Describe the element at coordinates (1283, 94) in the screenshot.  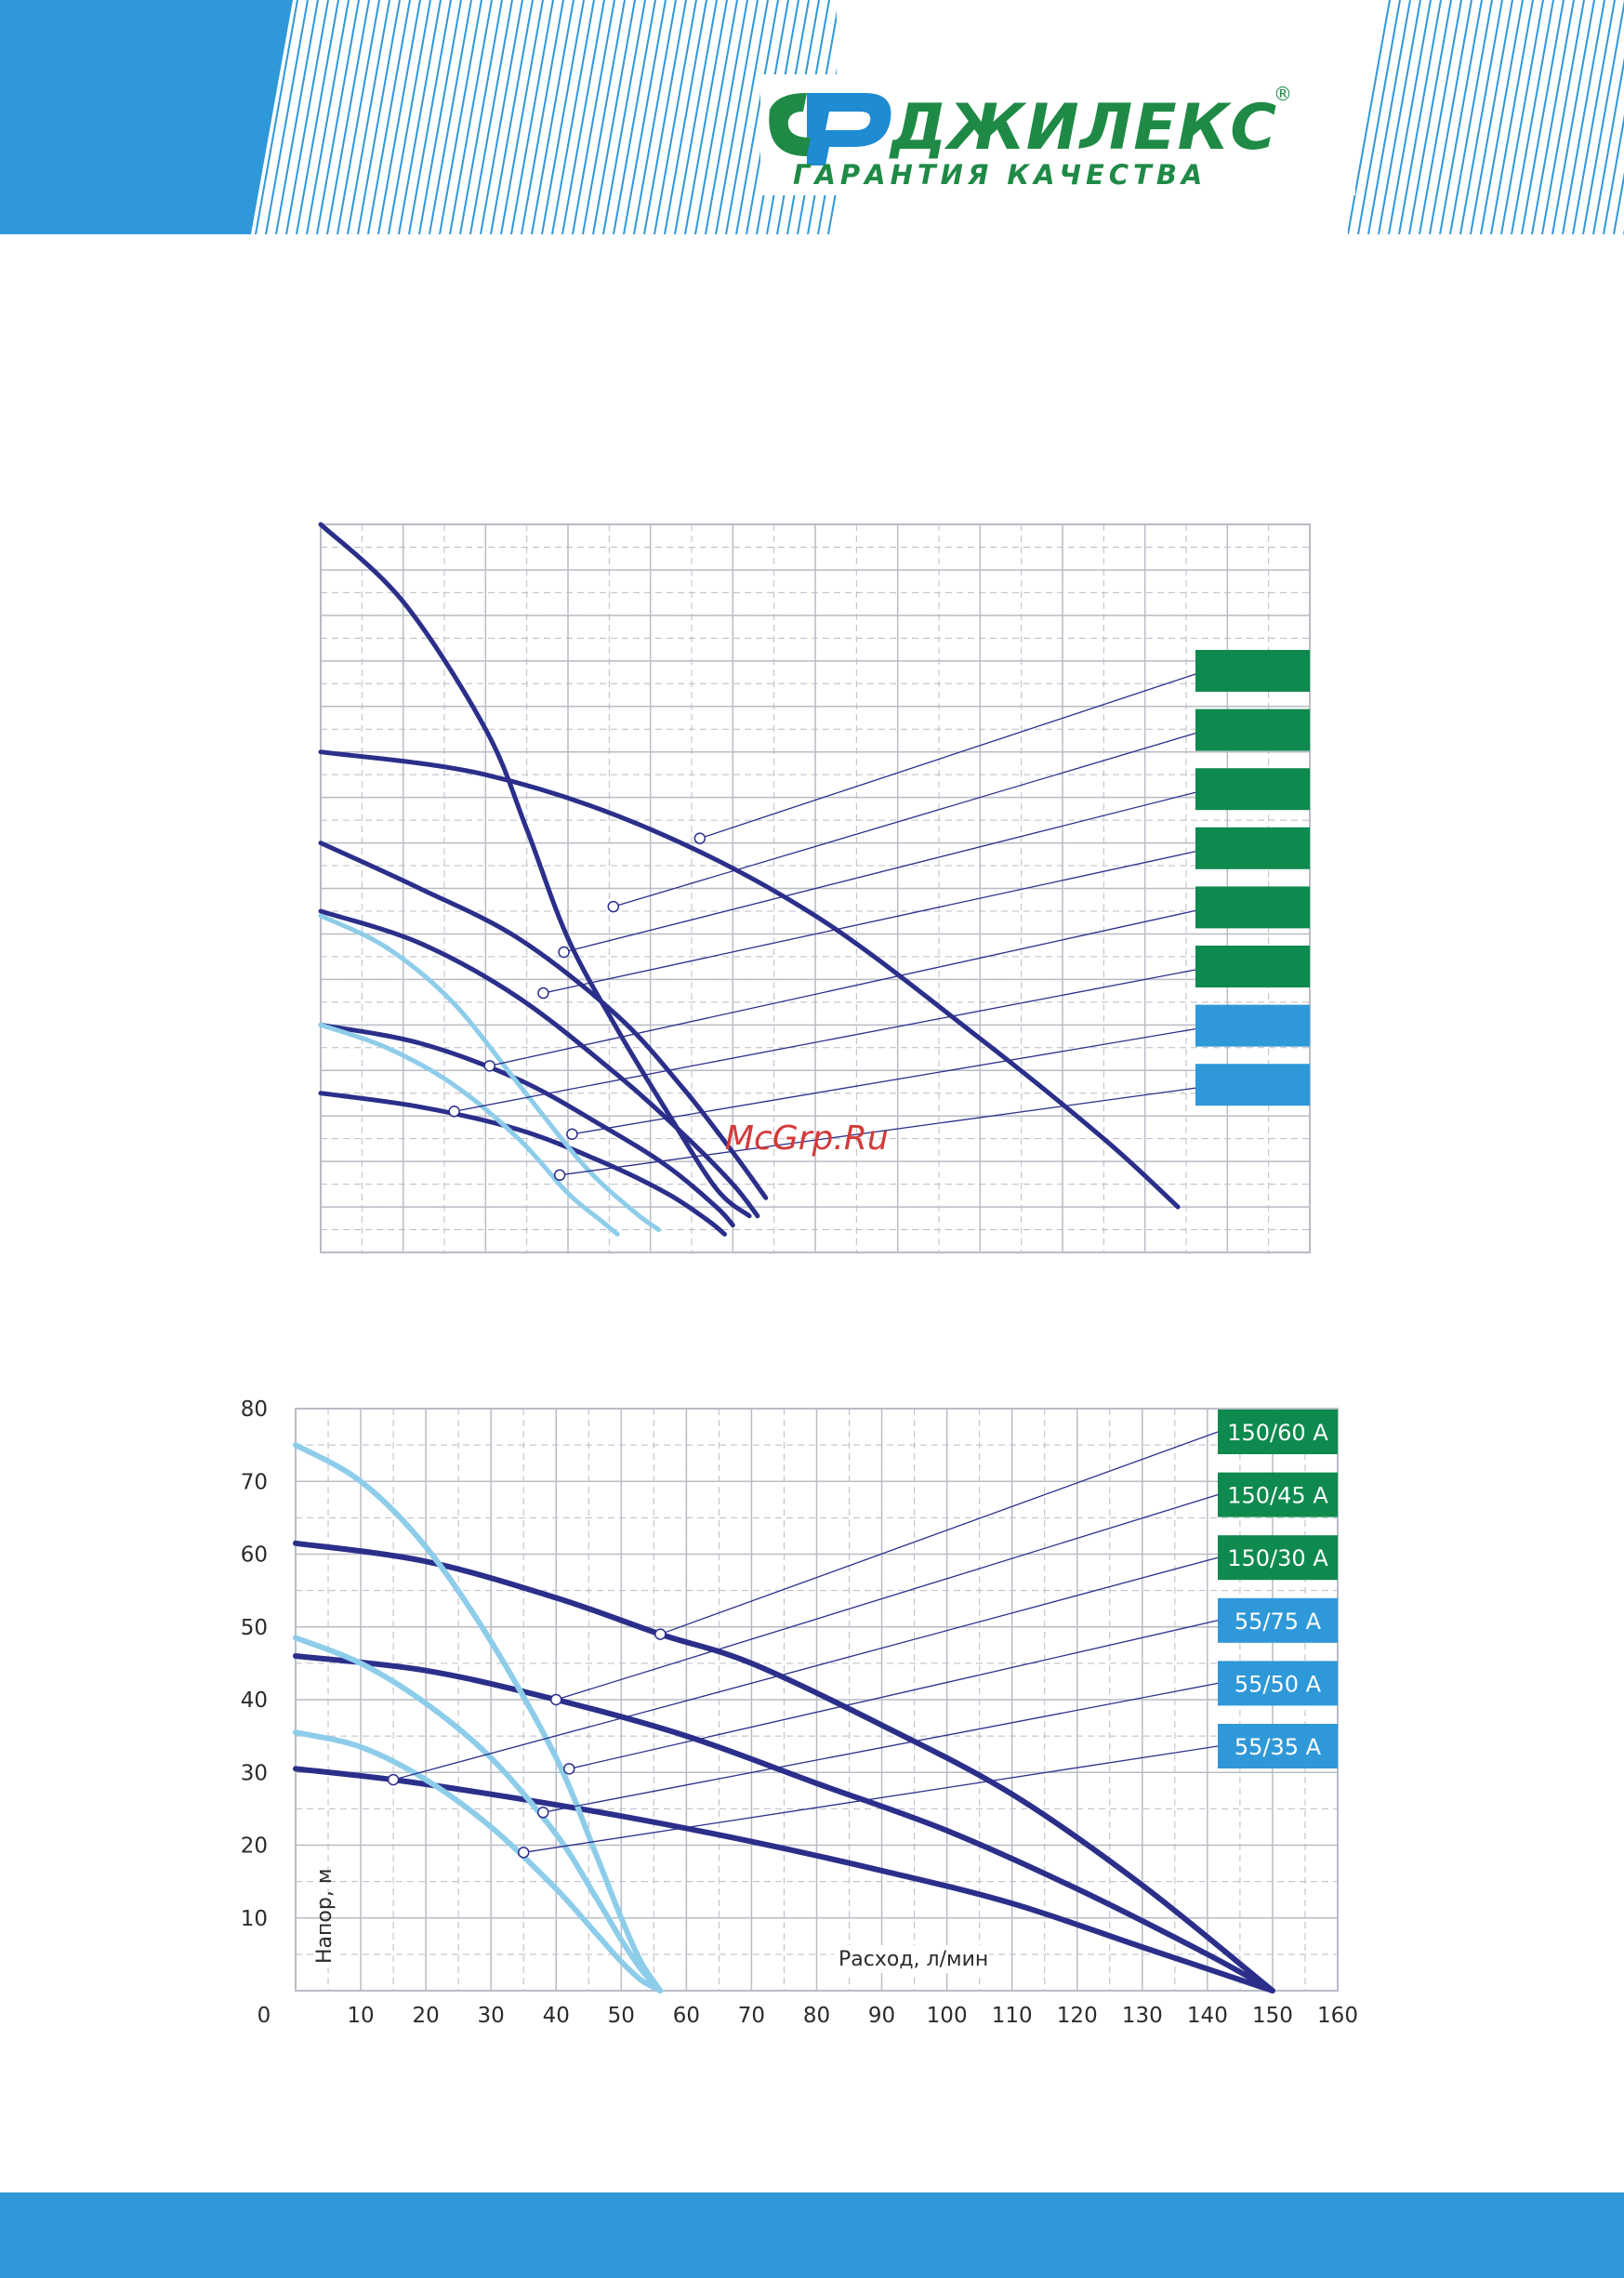
I see `registered-mark: ®` at that location.